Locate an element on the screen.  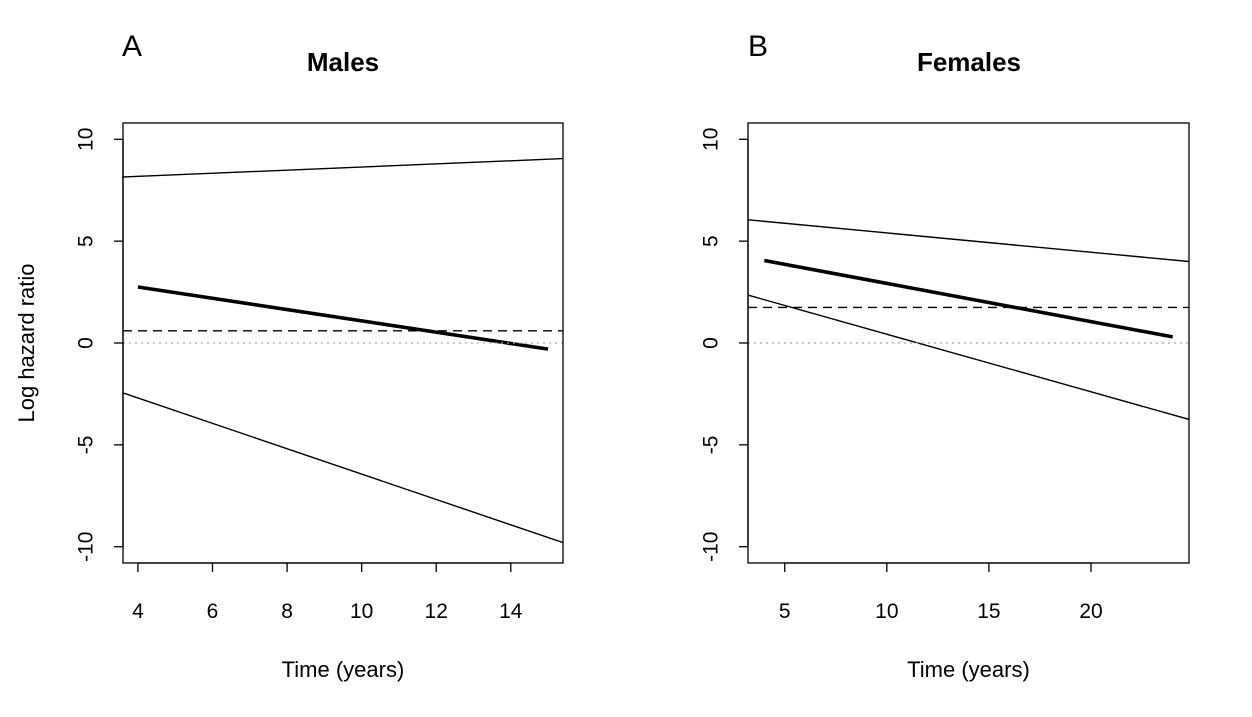
chart-title: Males is located at coordinates (343, 62).